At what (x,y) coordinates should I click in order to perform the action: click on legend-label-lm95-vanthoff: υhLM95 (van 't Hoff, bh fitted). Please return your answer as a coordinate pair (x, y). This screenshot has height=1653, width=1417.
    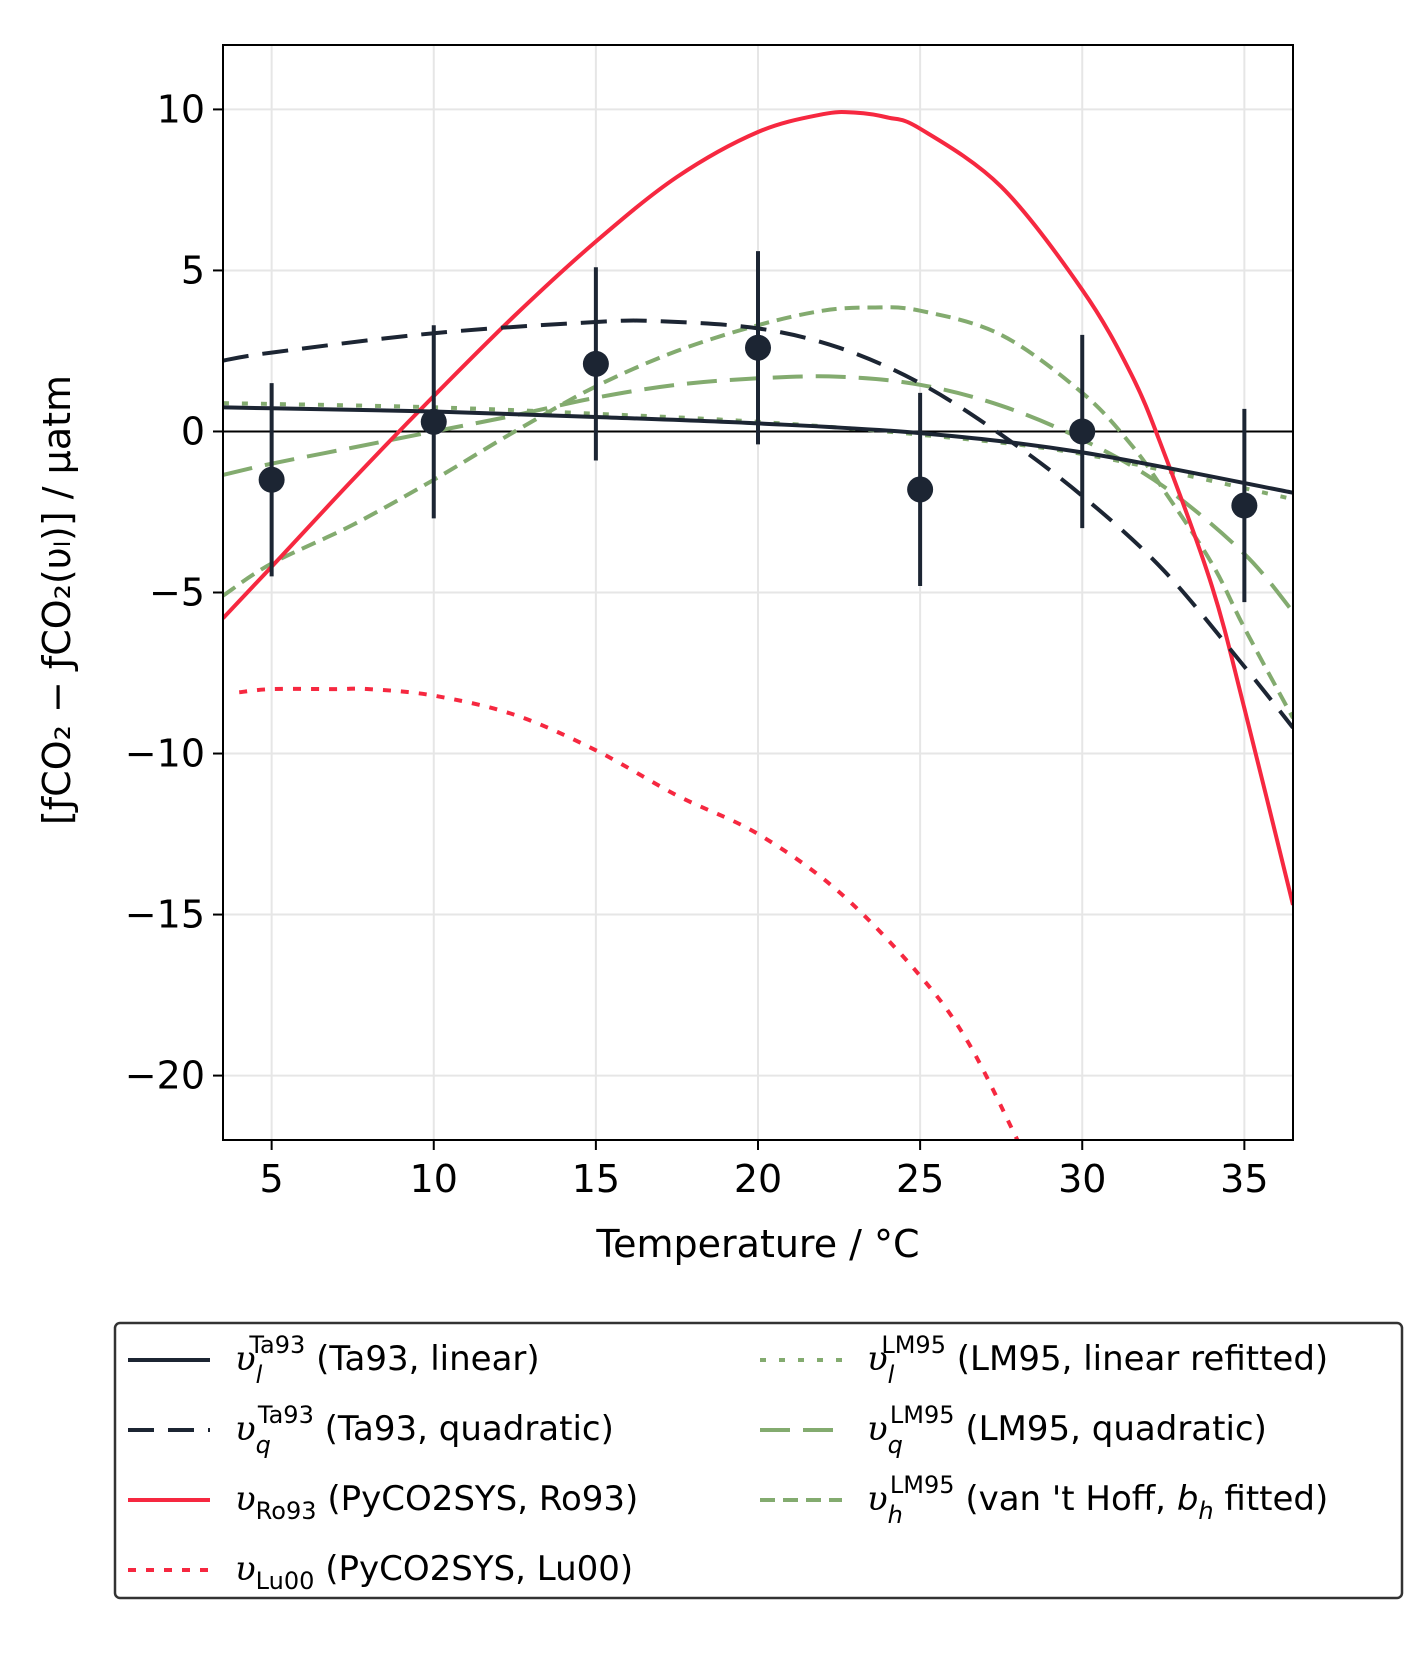
    Looking at the image, I should click on (1097, 1500).